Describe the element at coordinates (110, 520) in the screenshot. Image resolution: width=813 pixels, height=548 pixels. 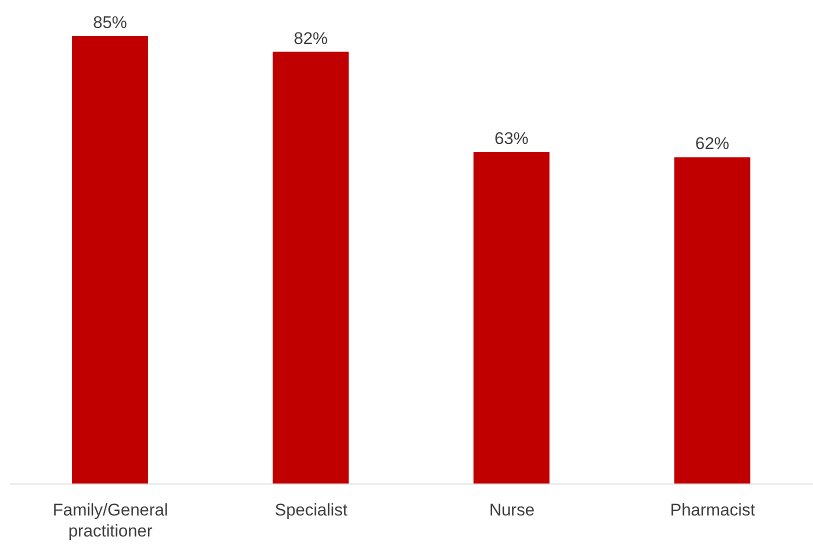
I see `x-tick-label: Family/General practitioner` at that location.